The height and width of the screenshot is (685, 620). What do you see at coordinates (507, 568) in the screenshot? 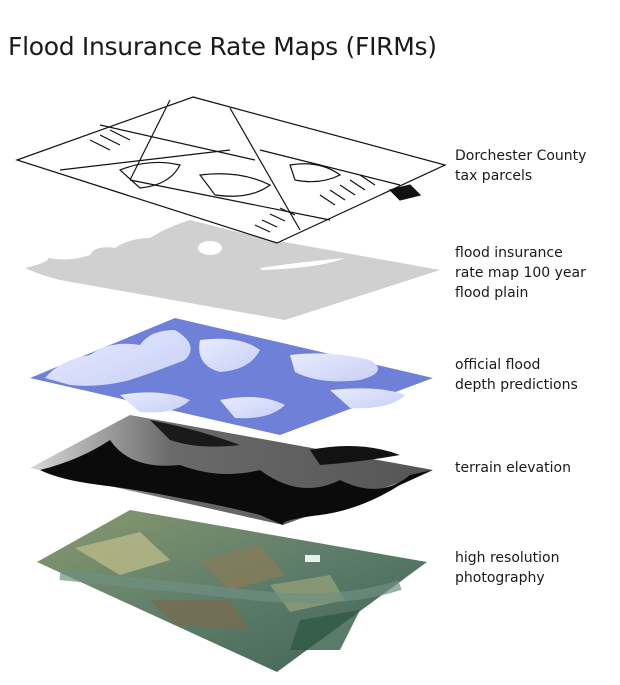
I see `label-photography: high resolution photography` at bounding box center [507, 568].